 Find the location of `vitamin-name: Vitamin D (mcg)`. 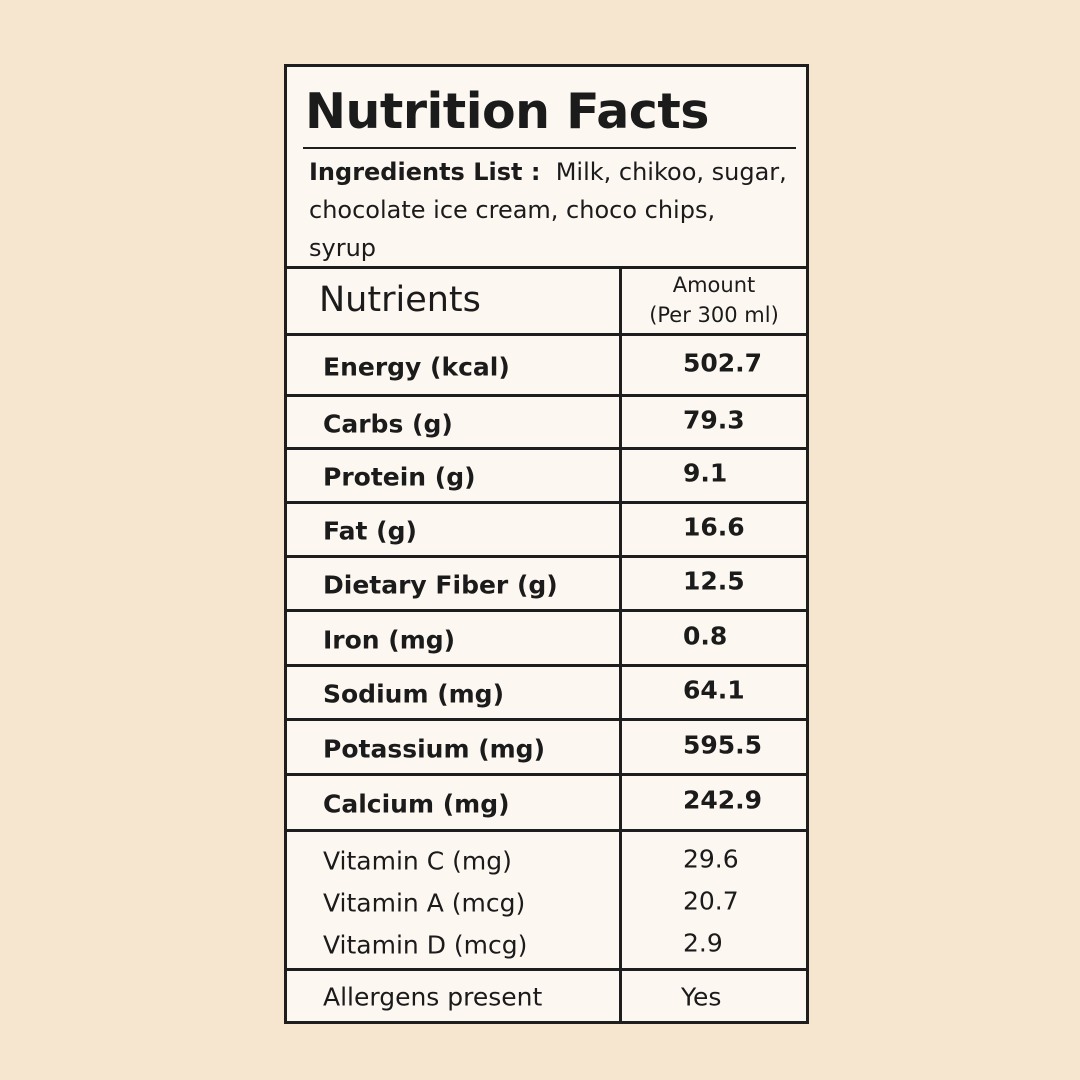

vitamin-name: Vitamin D (mcg) is located at coordinates (425, 945).